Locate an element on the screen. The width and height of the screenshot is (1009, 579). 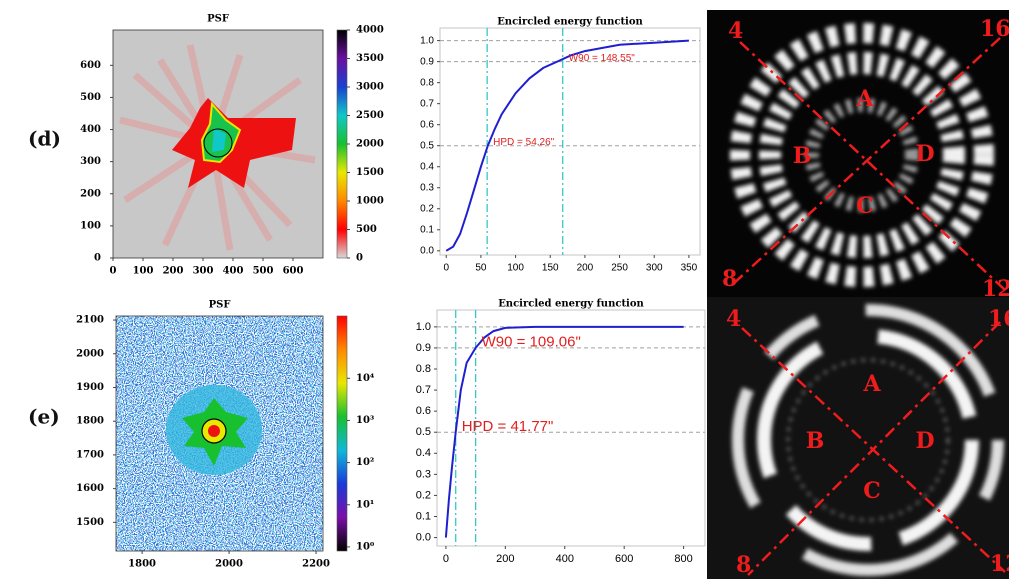
y-tick-label: 0.7 is located at coordinates (427, 103).